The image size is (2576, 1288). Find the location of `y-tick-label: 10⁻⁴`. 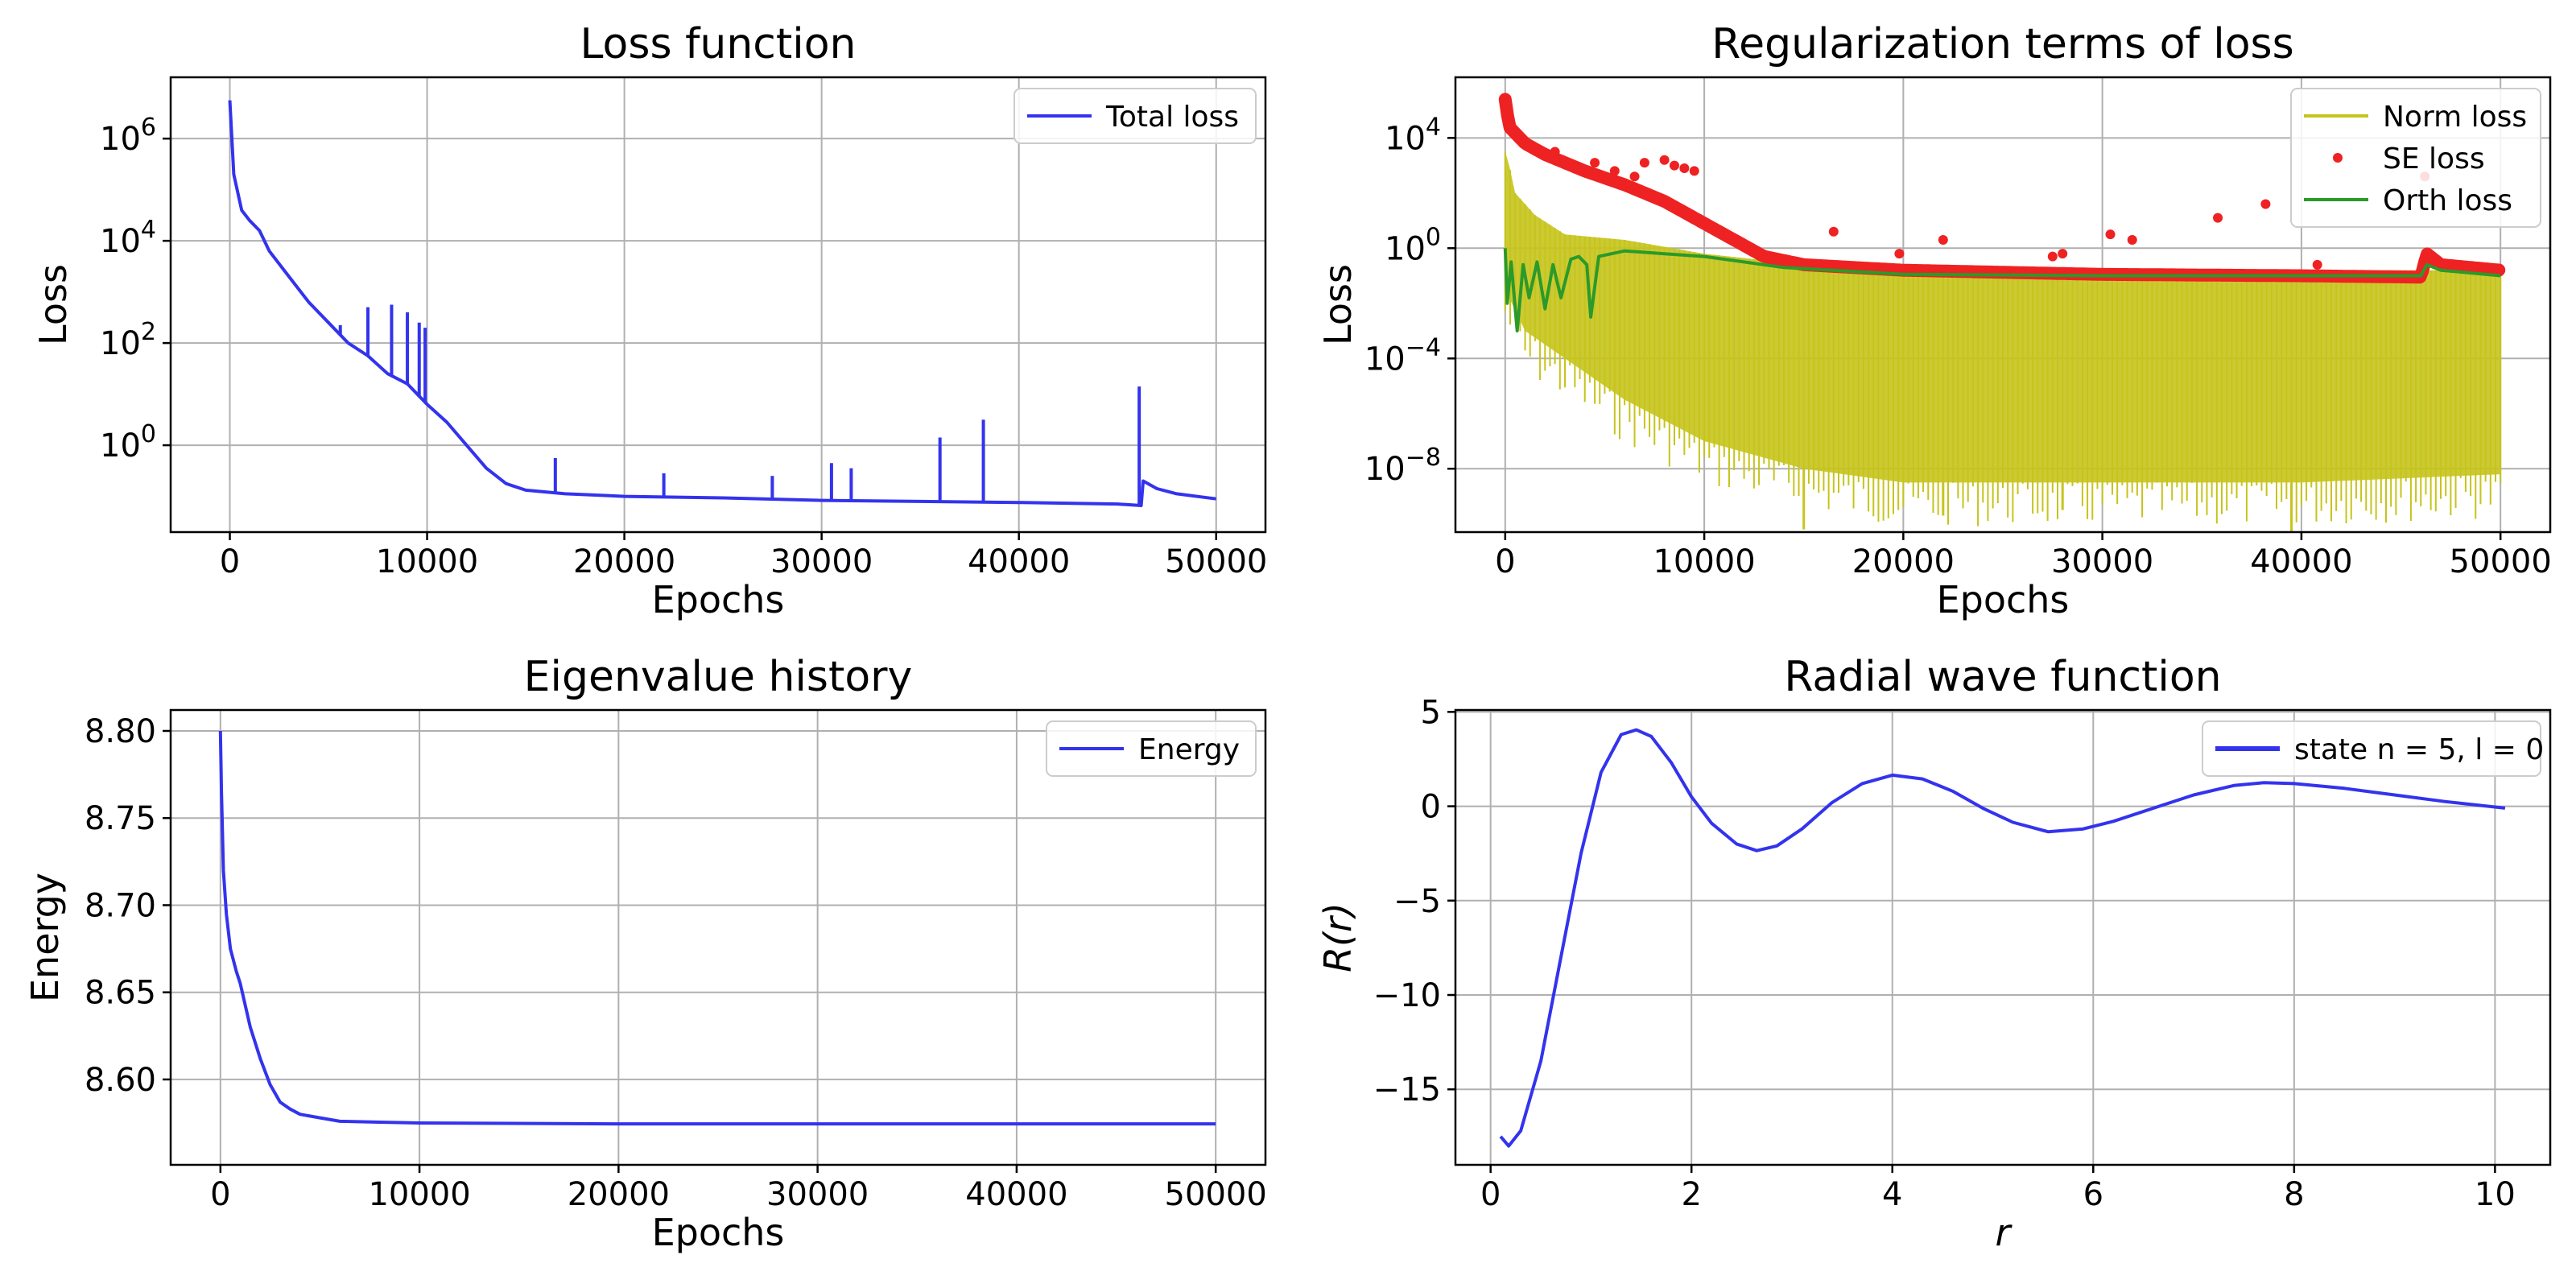

y-tick-label: 10⁻⁴ is located at coordinates (1402, 355).